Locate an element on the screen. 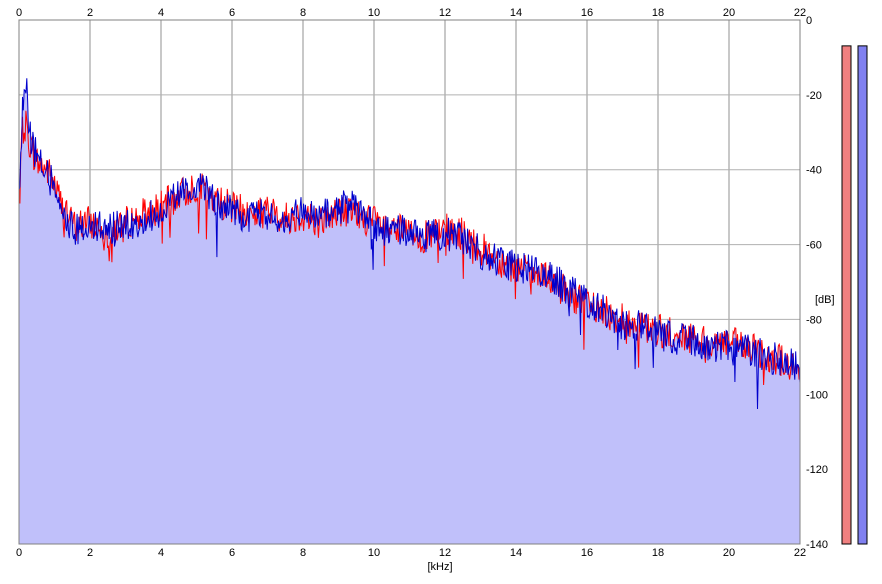 Image resolution: width=882 pixels, height=584 pixels. x-tick-label-bottom: 0 is located at coordinates (19, 553).